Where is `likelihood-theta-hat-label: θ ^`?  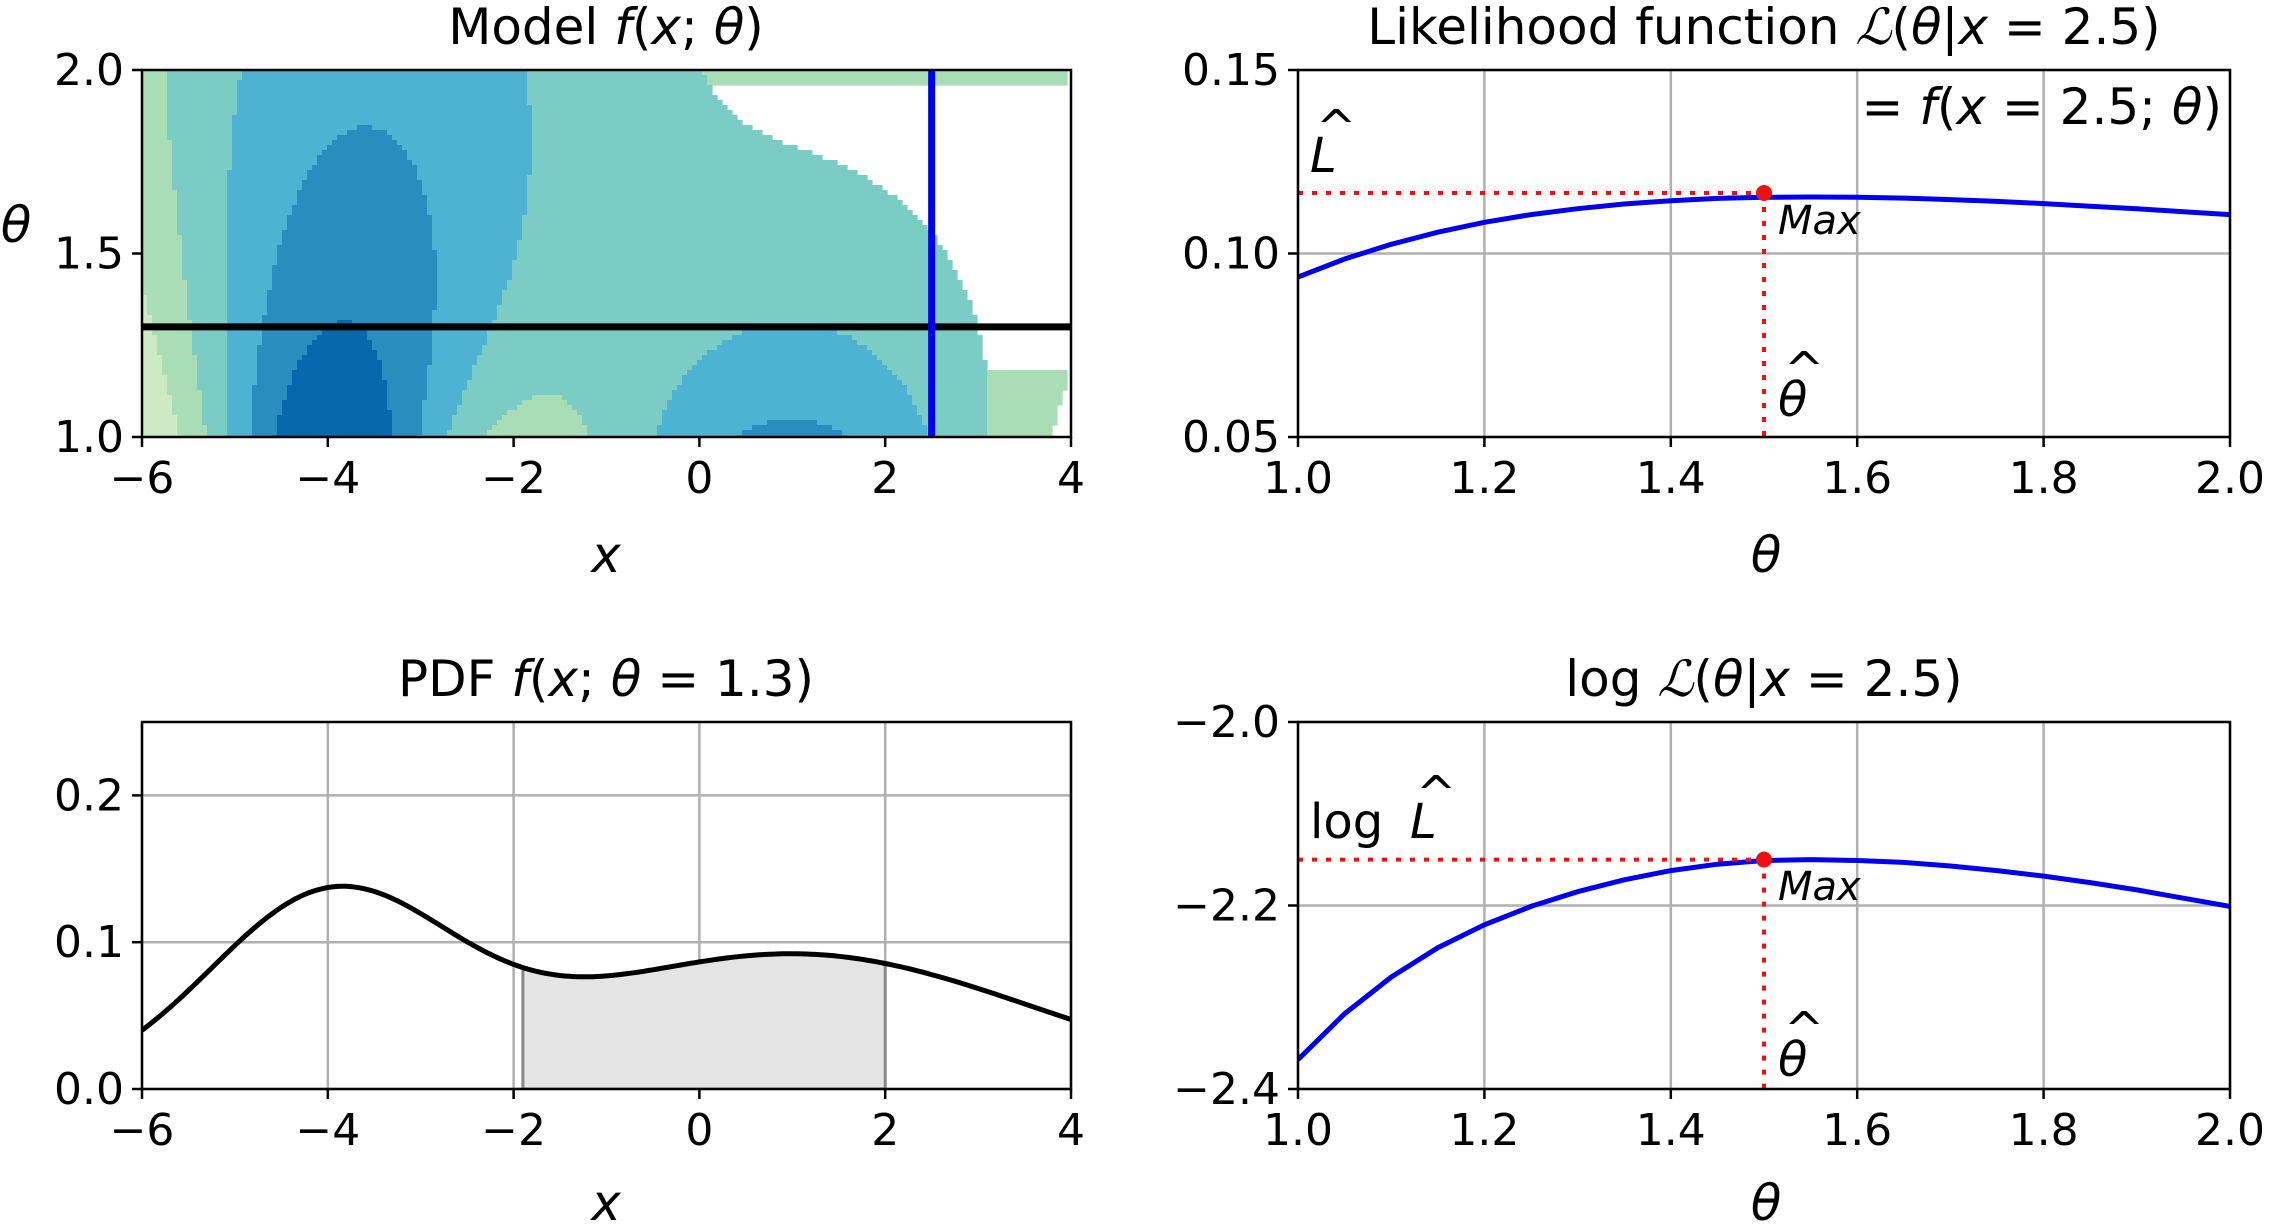 likelihood-theta-hat-label: θ ^ is located at coordinates (1801, 385).